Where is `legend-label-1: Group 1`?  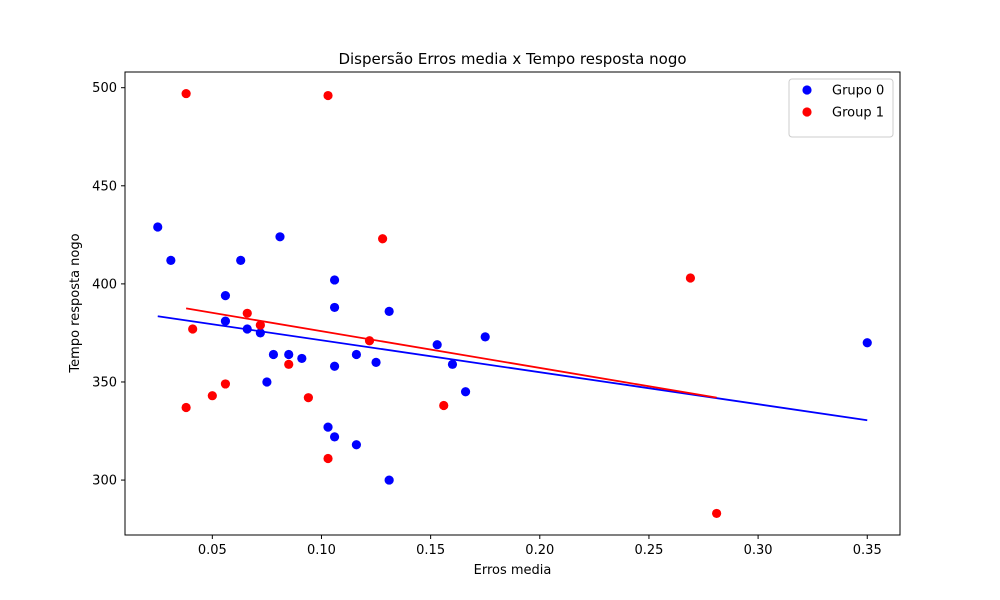
legend-label-1: Group 1 is located at coordinates (858, 113).